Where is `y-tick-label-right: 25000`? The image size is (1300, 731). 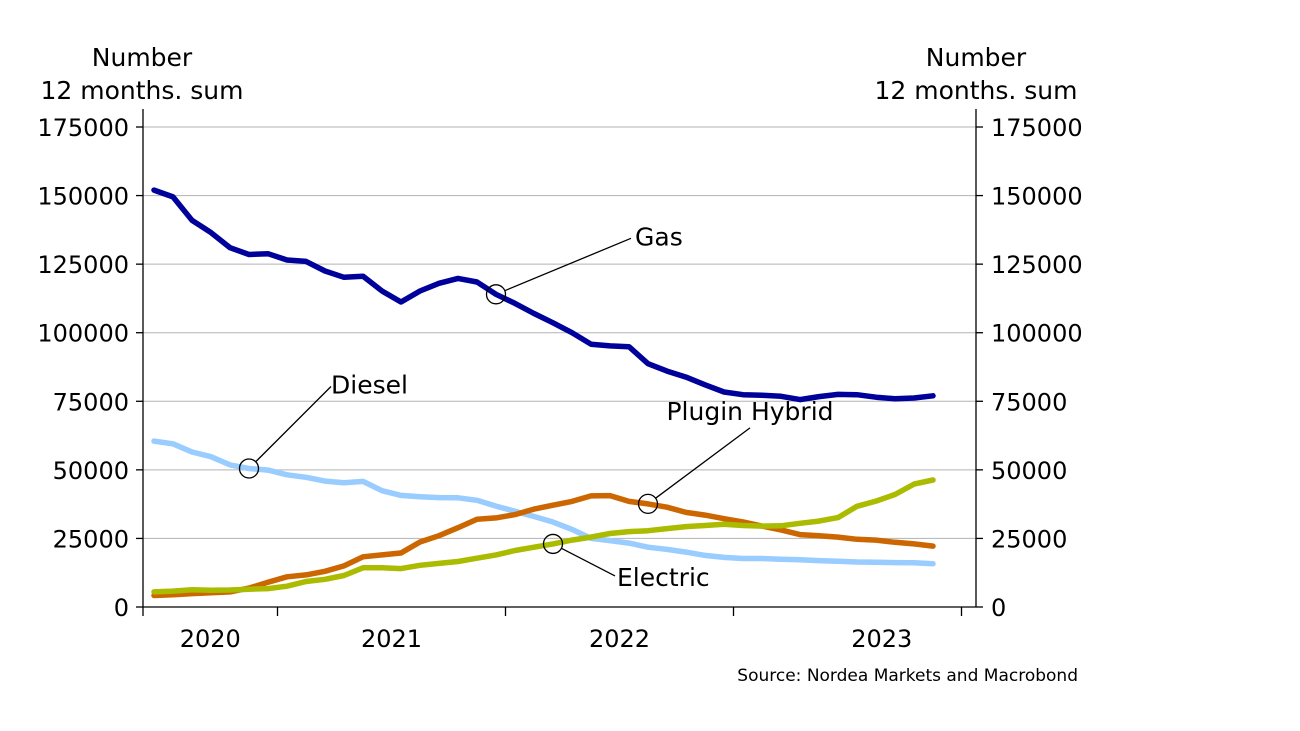
y-tick-label-right: 25000 is located at coordinates (1029, 539).